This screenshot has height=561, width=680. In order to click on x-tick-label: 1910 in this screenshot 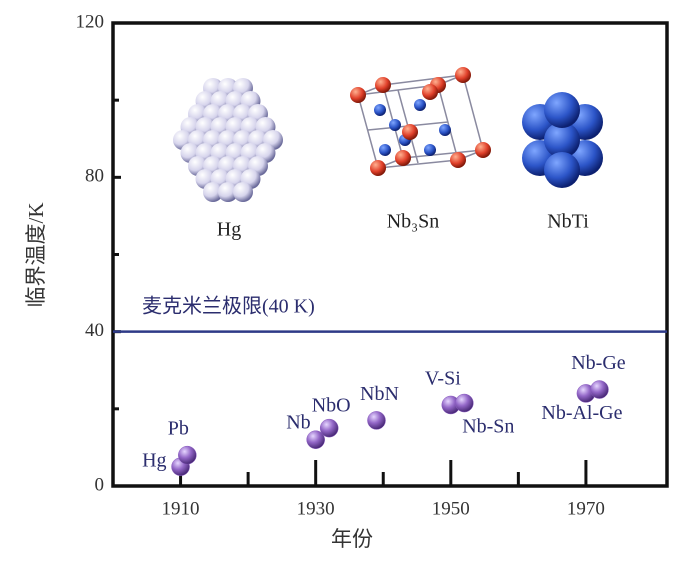, I will do `click(181, 508)`.